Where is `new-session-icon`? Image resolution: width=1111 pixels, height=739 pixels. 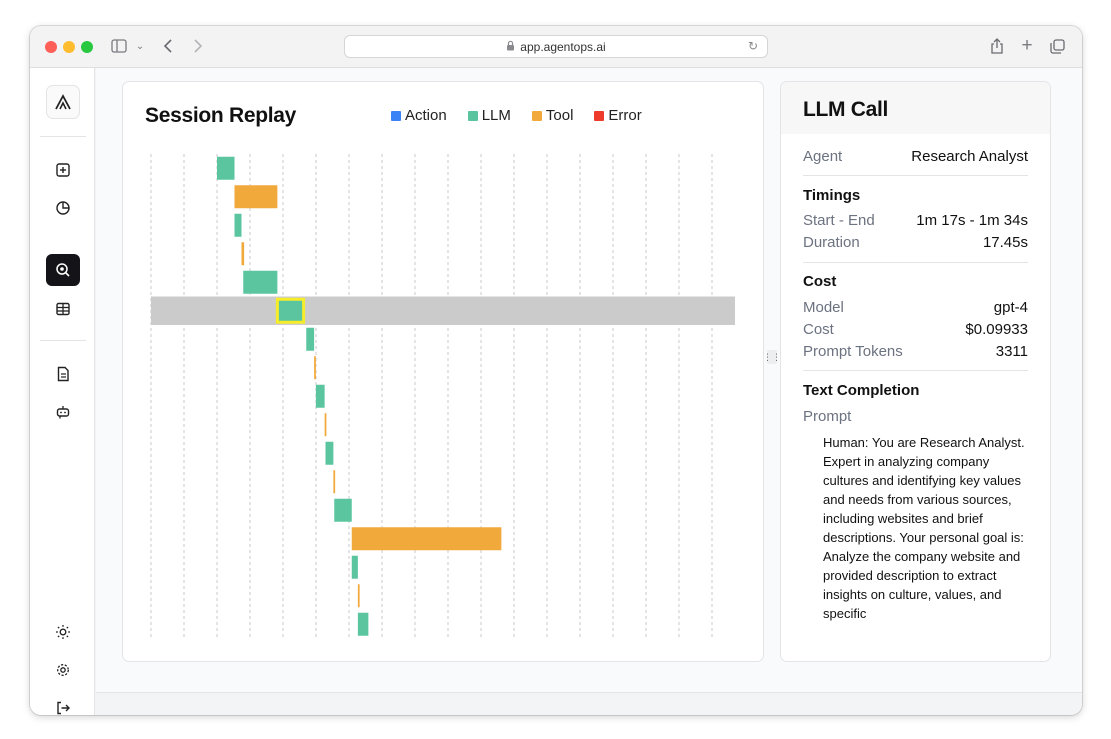
new-session-icon is located at coordinates (63, 170).